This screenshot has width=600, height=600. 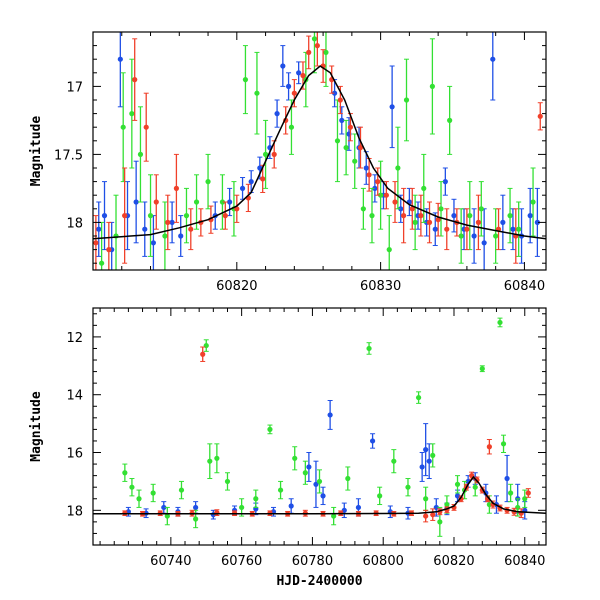 What do you see at coordinates (319, 581) in the screenshot?
I see `x-axis-label: HJD-2400000` at bounding box center [319, 581].